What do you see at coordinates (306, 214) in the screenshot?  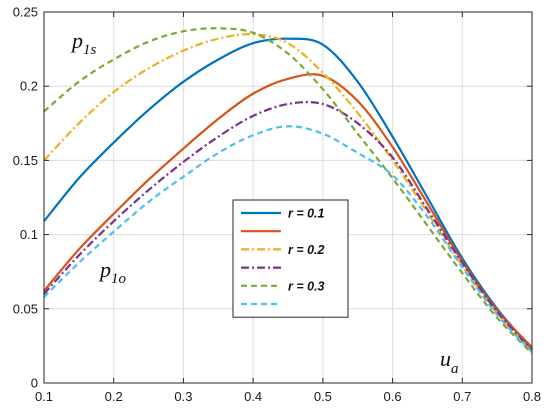 I see `legend-label-1: r = 0.1` at bounding box center [306, 214].